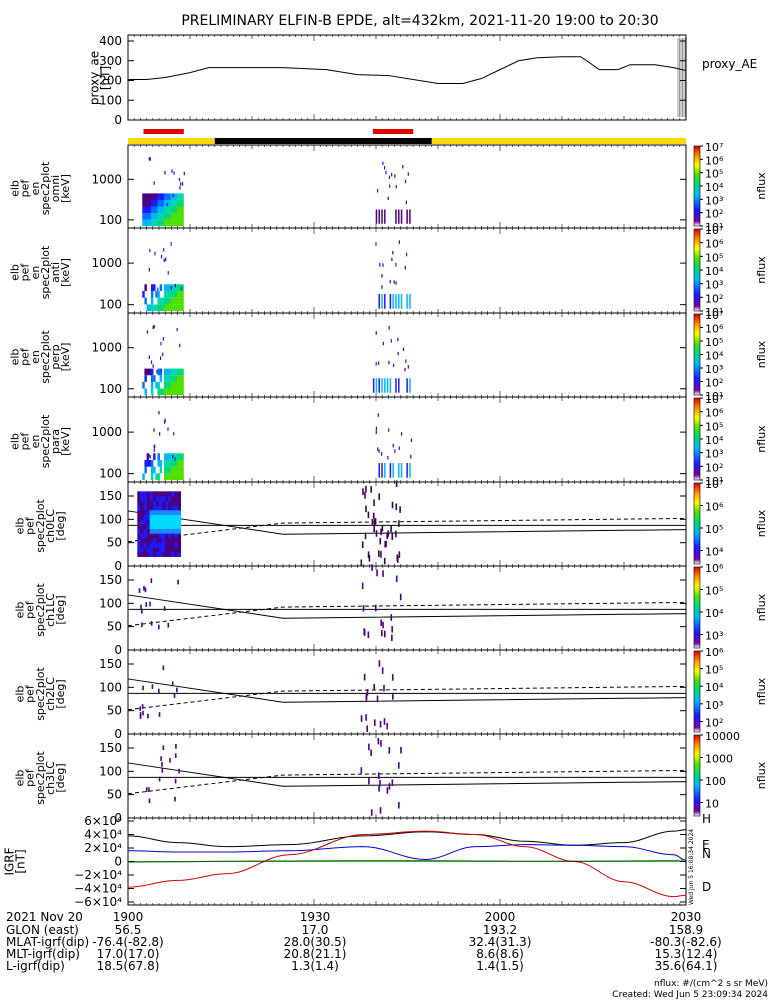 The image size is (775, 1004). Describe the element at coordinates (55, 441) in the screenshot. I see `spectrogram-ylabel-3-line: para` at that location.